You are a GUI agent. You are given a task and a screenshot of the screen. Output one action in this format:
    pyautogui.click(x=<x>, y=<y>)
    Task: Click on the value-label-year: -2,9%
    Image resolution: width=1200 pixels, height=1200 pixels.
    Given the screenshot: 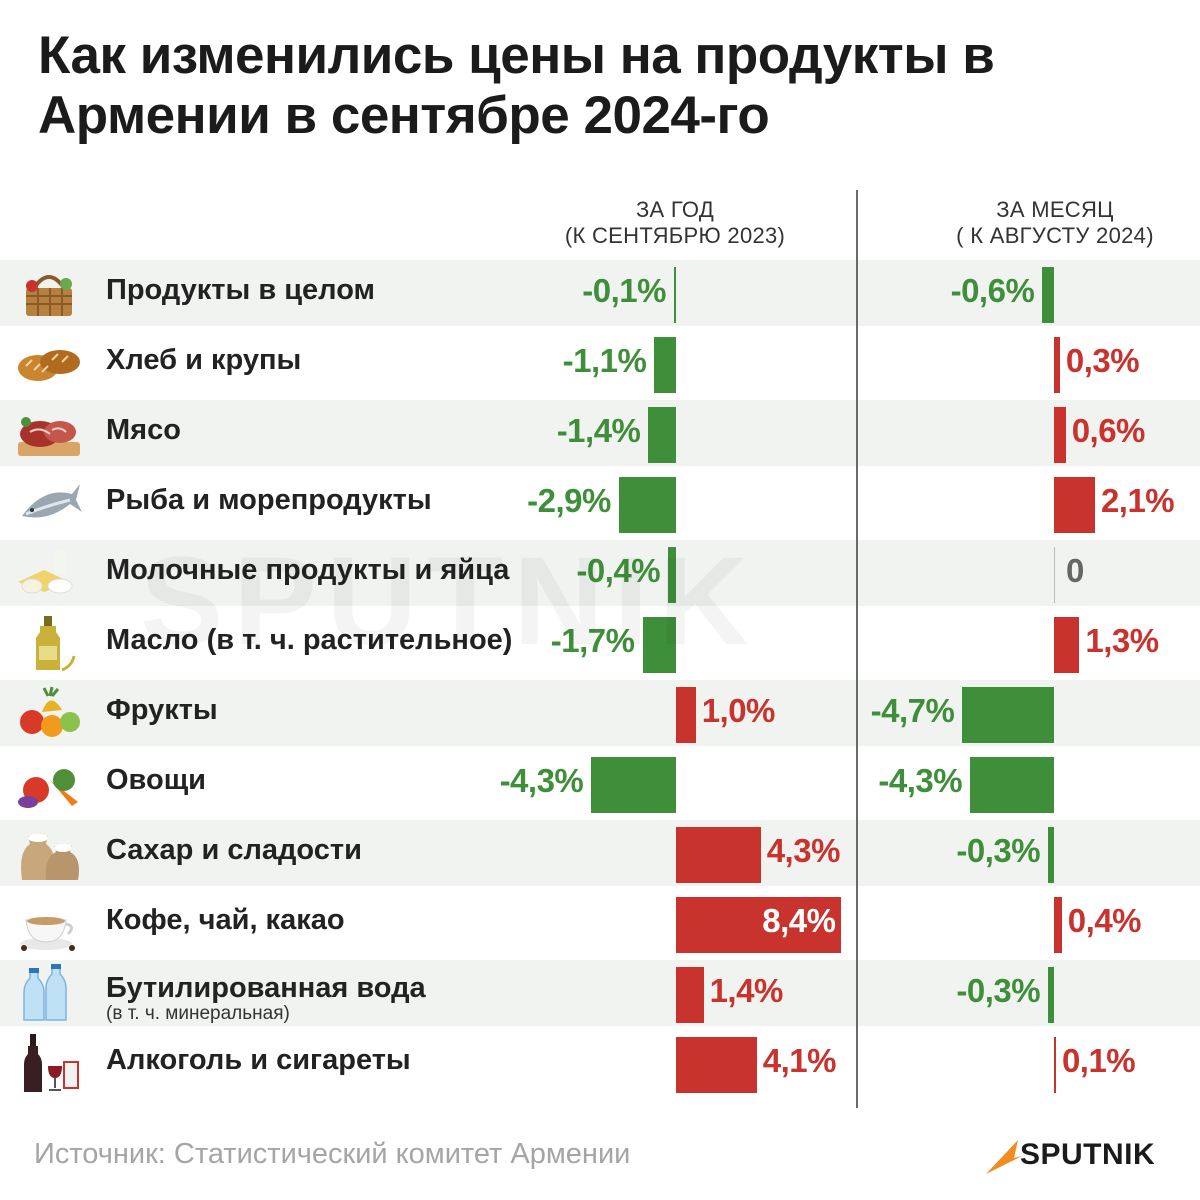 What is the action you would take?
    pyautogui.click(x=569, y=500)
    